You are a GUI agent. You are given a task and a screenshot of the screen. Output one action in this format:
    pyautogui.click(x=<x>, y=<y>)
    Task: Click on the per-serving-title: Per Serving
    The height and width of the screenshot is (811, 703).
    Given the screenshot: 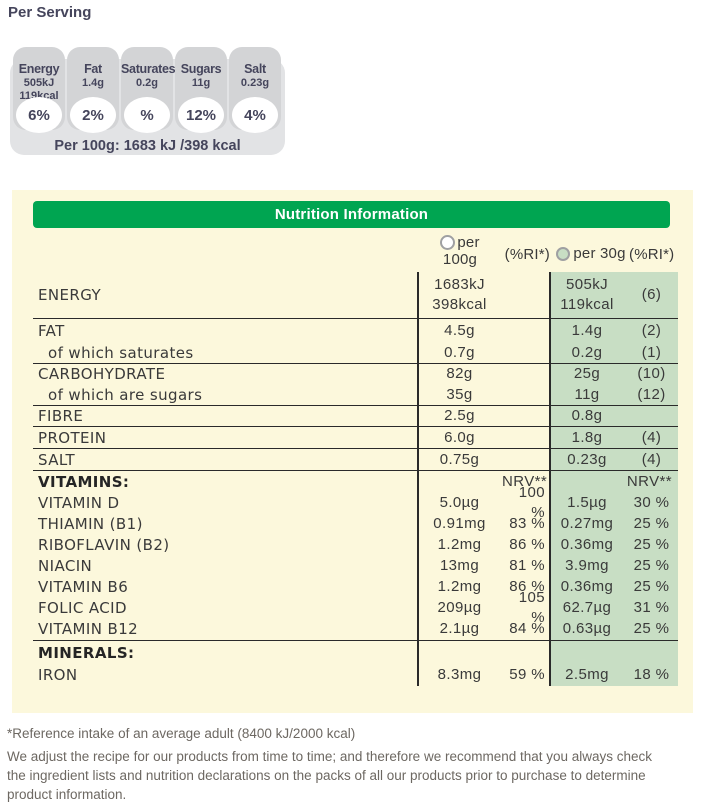 What is the action you would take?
    pyautogui.click(x=50, y=12)
    